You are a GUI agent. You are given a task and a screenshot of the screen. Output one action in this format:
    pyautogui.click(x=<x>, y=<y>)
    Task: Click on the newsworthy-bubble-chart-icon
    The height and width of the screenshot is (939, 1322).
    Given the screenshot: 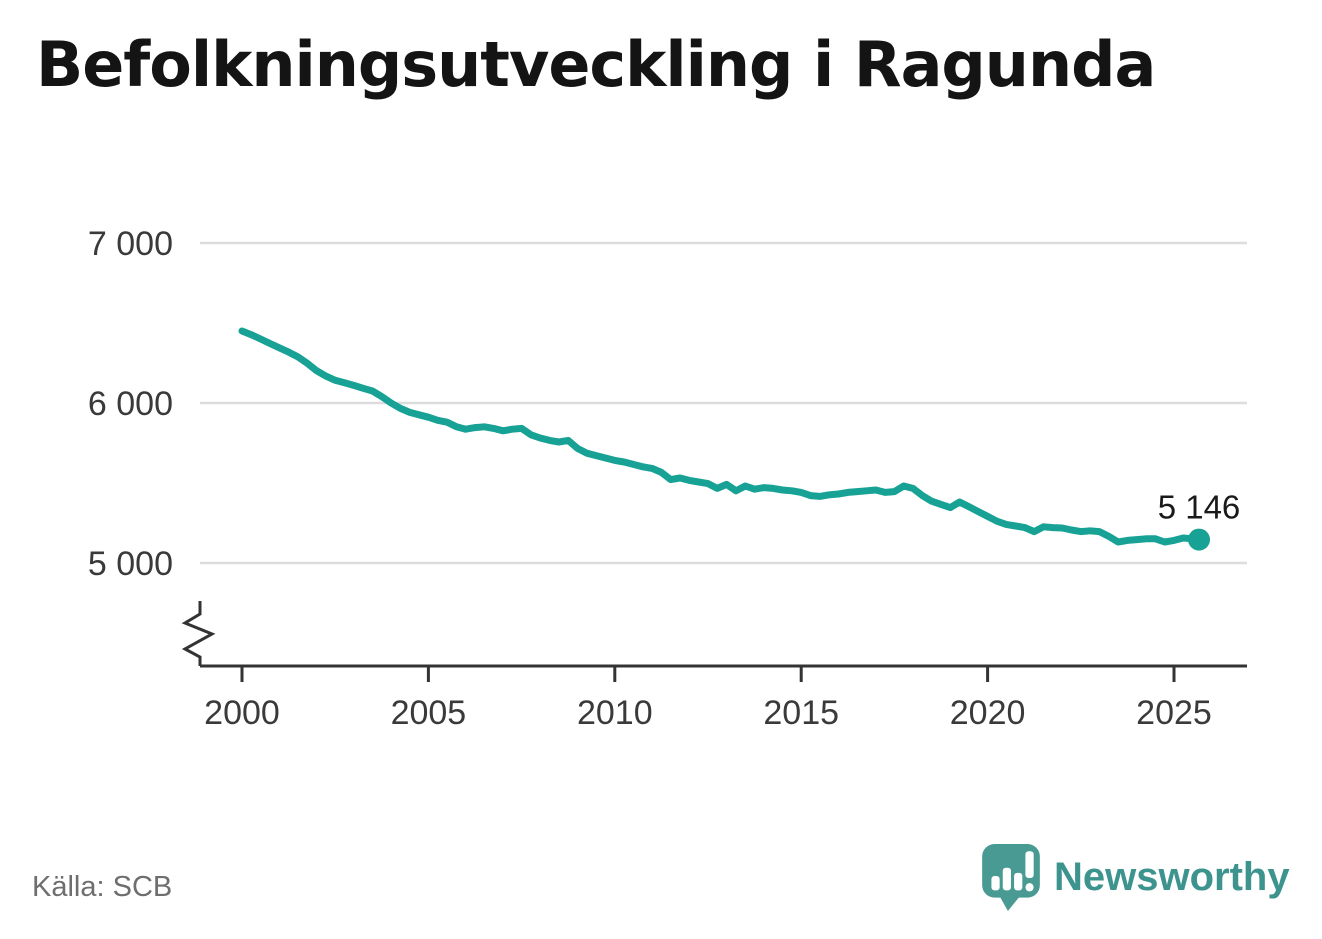 What is the action you would take?
    pyautogui.click(x=1011, y=877)
    